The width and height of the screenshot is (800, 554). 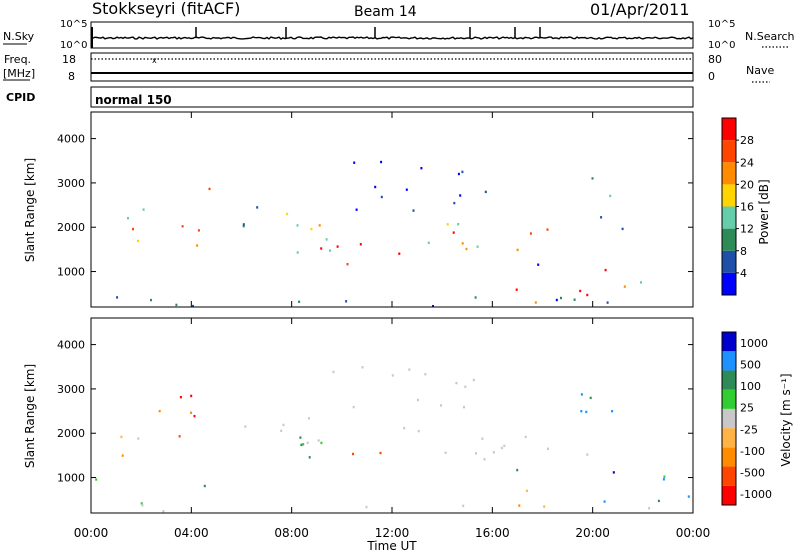 What do you see at coordinates (721, 45) in the screenshot?
I see `nsky-tick-bottom-right: 10^0` at bounding box center [721, 45].